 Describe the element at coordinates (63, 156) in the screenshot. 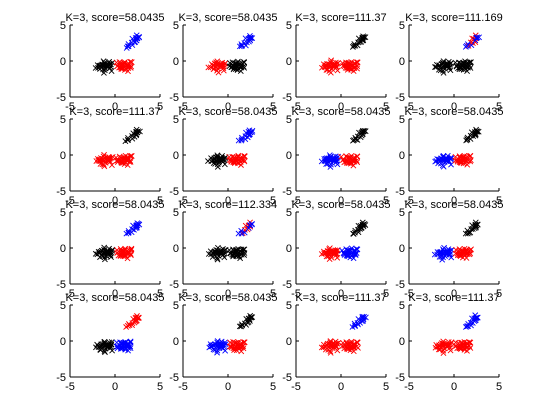

I see `y-tick-label: 0` at that location.